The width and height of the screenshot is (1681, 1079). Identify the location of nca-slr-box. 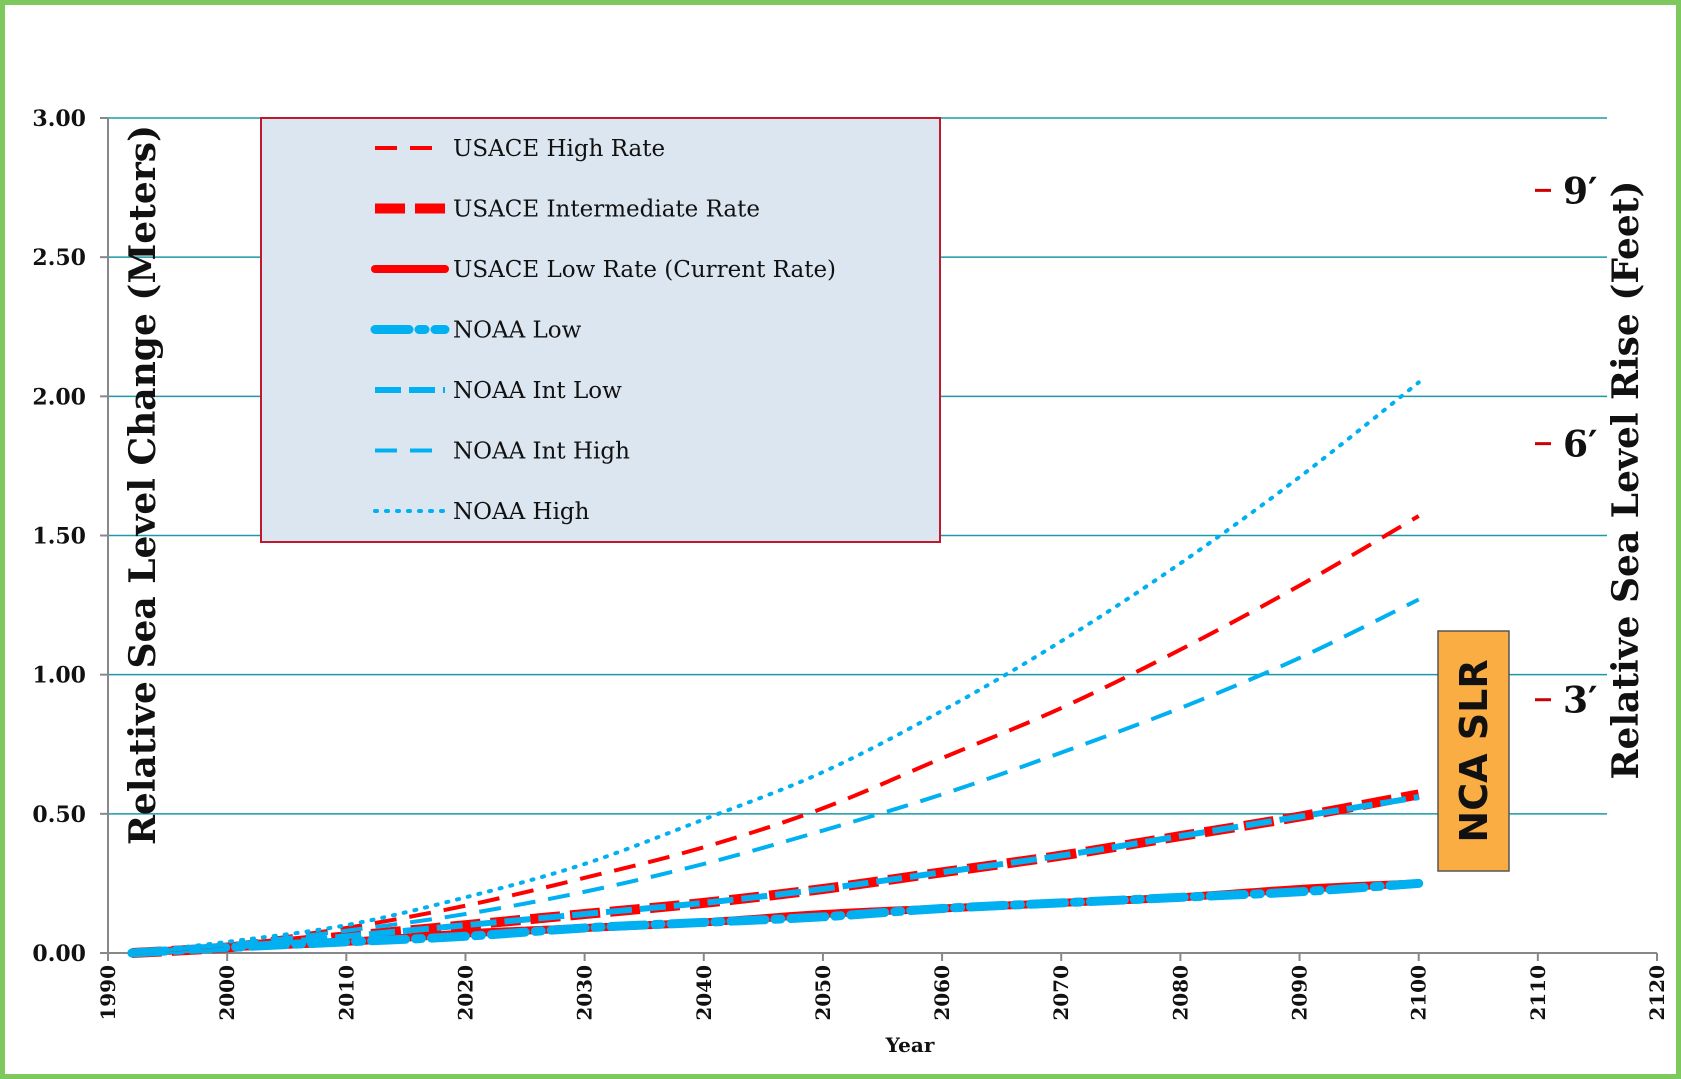
(1473, 751).